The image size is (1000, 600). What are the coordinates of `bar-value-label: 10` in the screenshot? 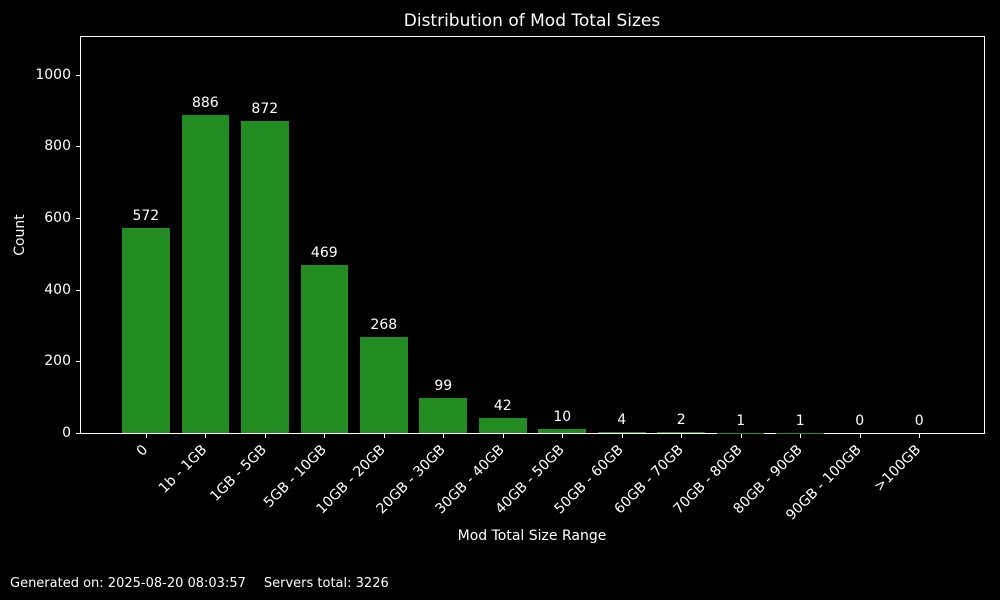 It's located at (562, 417).